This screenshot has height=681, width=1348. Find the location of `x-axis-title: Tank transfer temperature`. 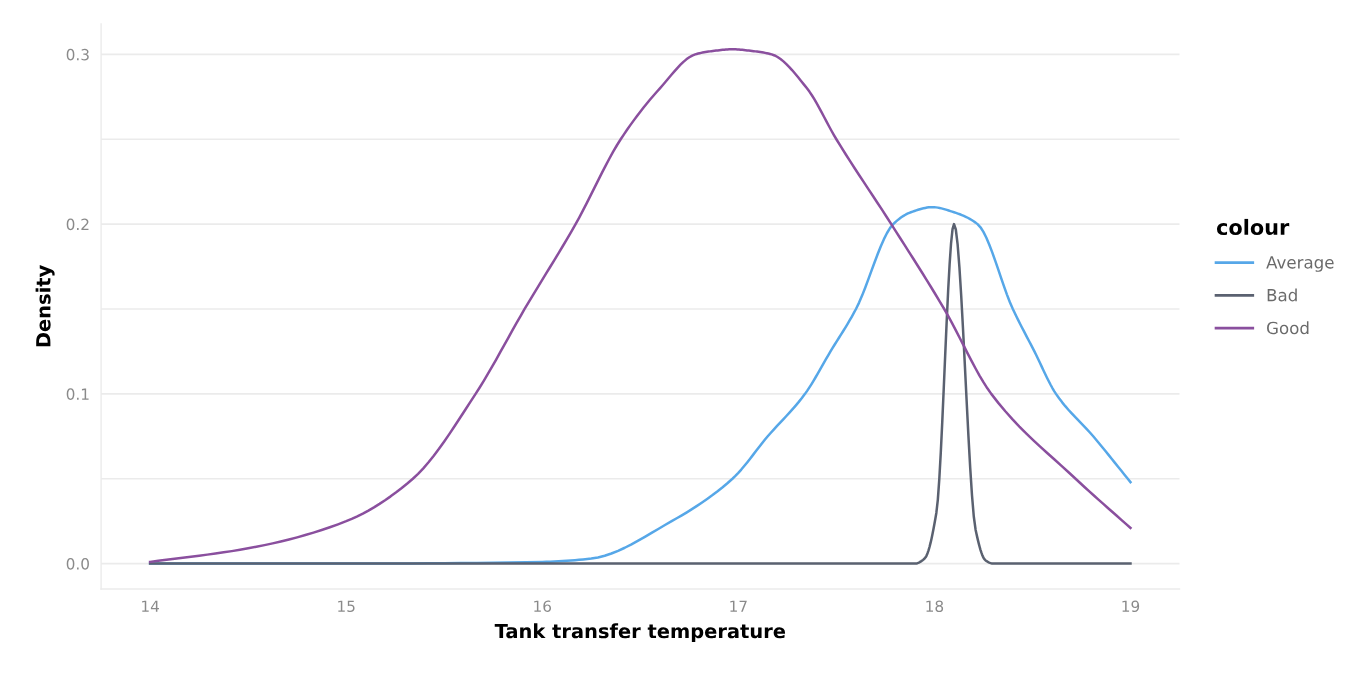

x-axis-title: Tank transfer temperature is located at coordinates (640, 633).